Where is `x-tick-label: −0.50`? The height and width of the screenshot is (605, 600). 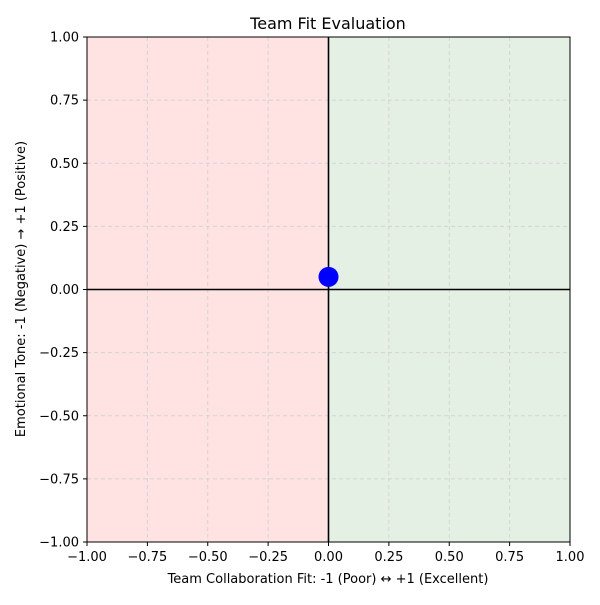 x-tick-label: −0.50 is located at coordinates (208, 557).